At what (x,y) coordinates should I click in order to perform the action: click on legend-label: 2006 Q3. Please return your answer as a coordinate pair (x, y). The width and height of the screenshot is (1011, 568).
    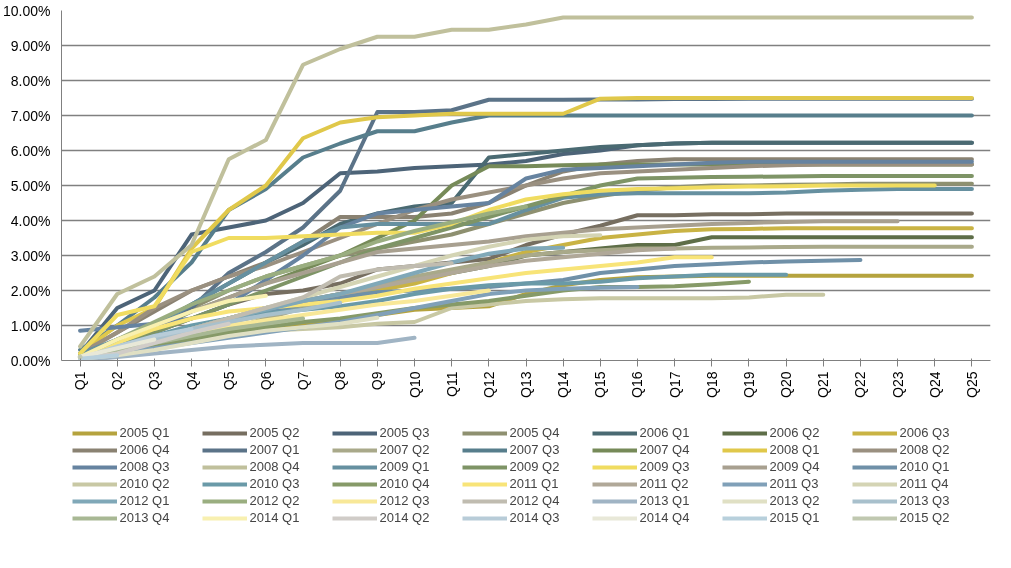
    Looking at the image, I should click on (925, 432).